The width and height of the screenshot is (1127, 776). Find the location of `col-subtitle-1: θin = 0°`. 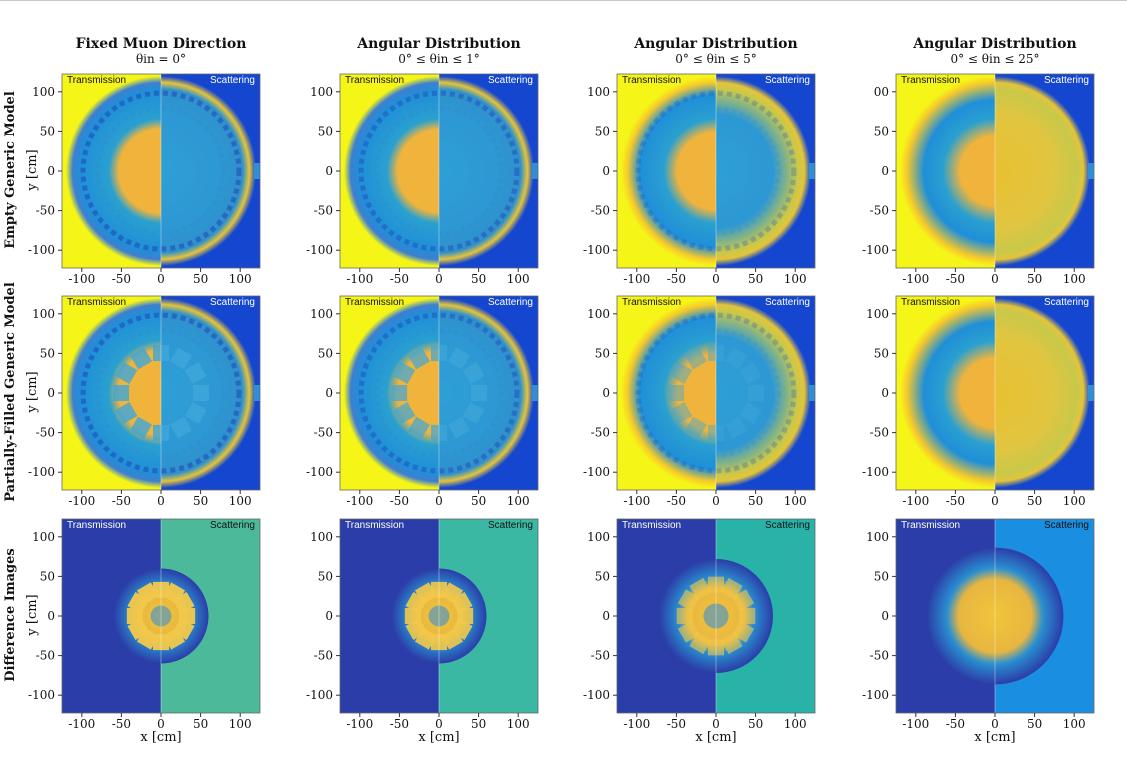

col-subtitle-1: θin = 0° is located at coordinates (161, 59).